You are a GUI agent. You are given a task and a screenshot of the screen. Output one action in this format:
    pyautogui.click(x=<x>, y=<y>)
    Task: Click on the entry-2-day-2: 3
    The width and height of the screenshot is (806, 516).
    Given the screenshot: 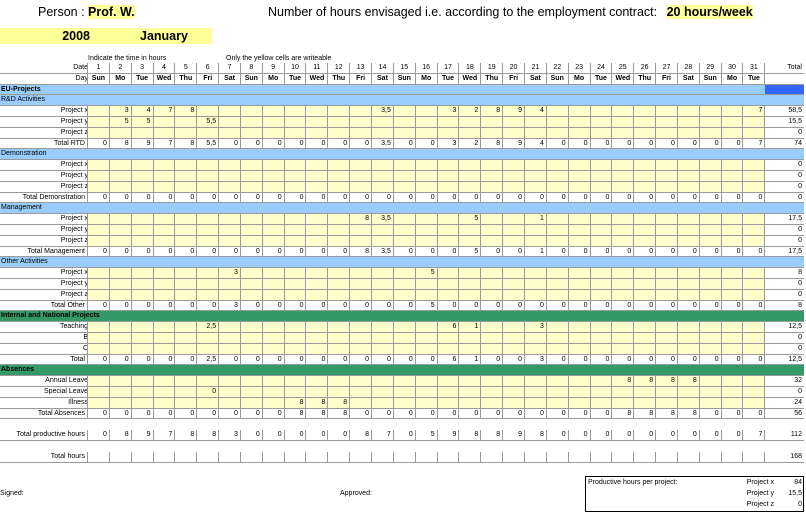 What is the action you would take?
    pyautogui.click(x=120, y=111)
    